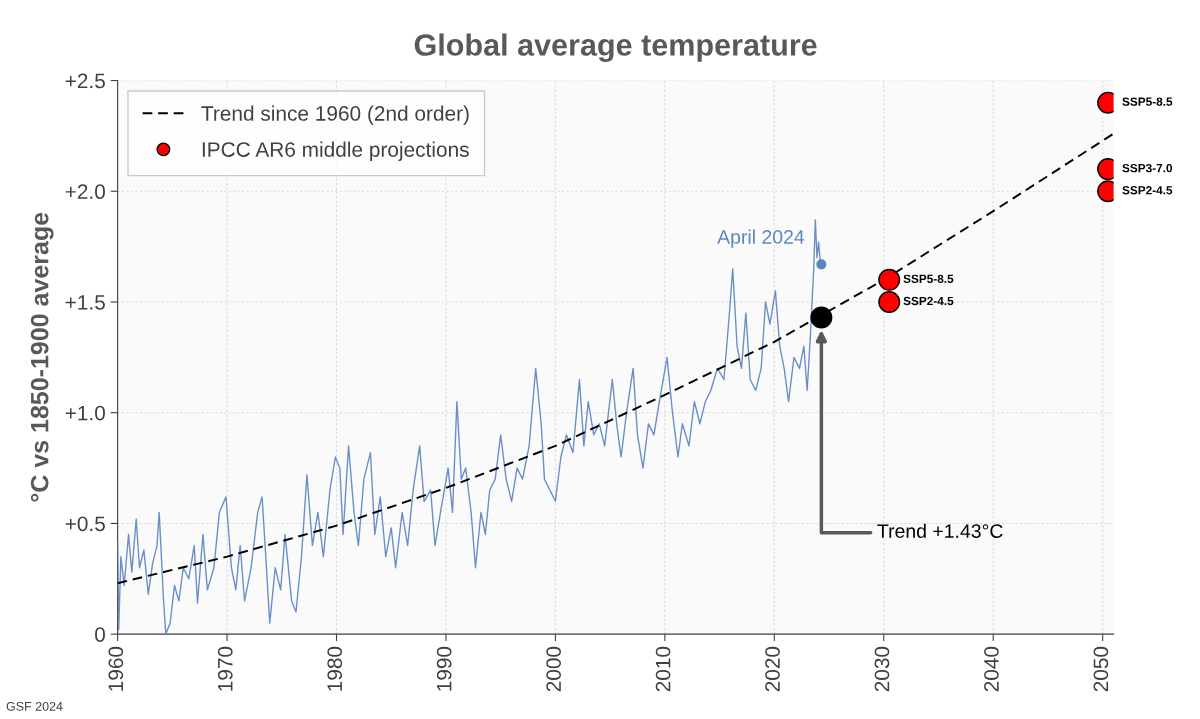  Describe the element at coordinates (615, 47) in the screenshot. I see `chart-title: Global average temperature` at that location.